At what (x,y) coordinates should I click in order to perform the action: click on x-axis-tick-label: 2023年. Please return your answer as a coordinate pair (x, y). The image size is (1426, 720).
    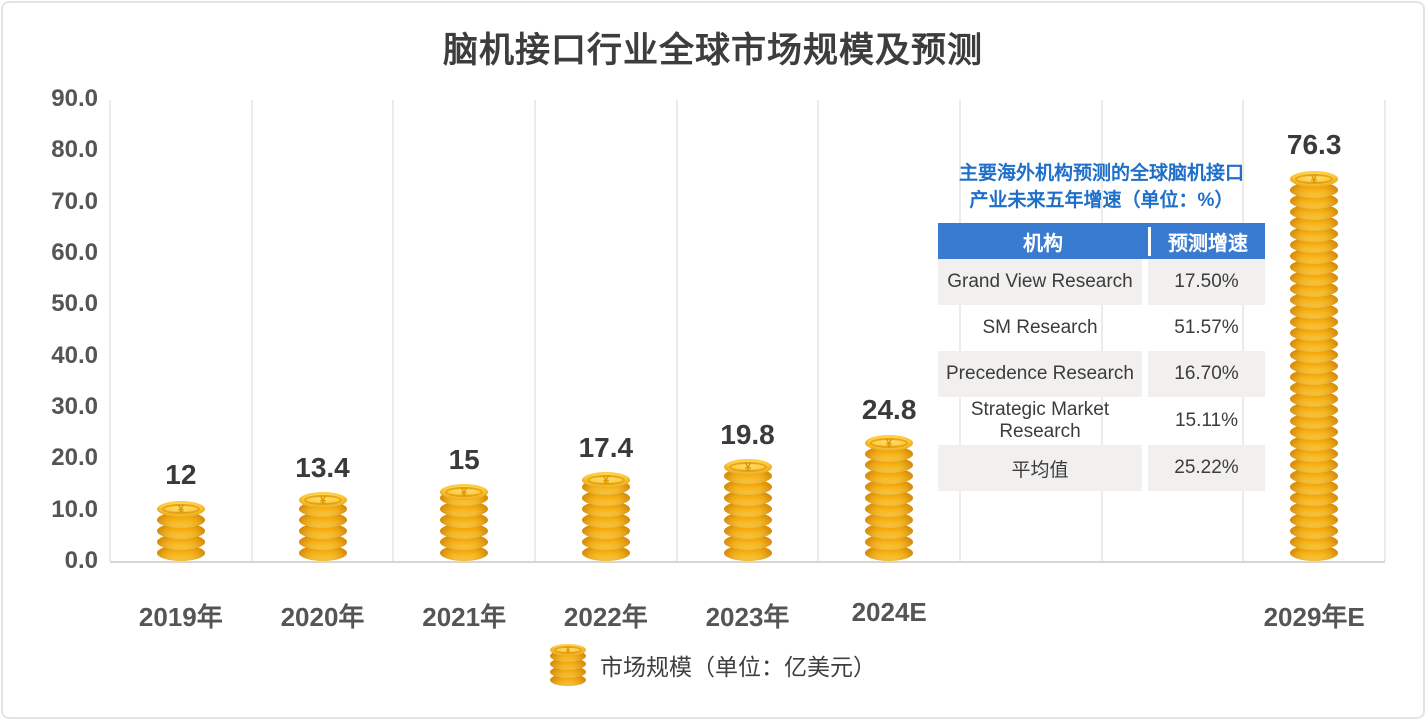
    Looking at the image, I should click on (747, 617).